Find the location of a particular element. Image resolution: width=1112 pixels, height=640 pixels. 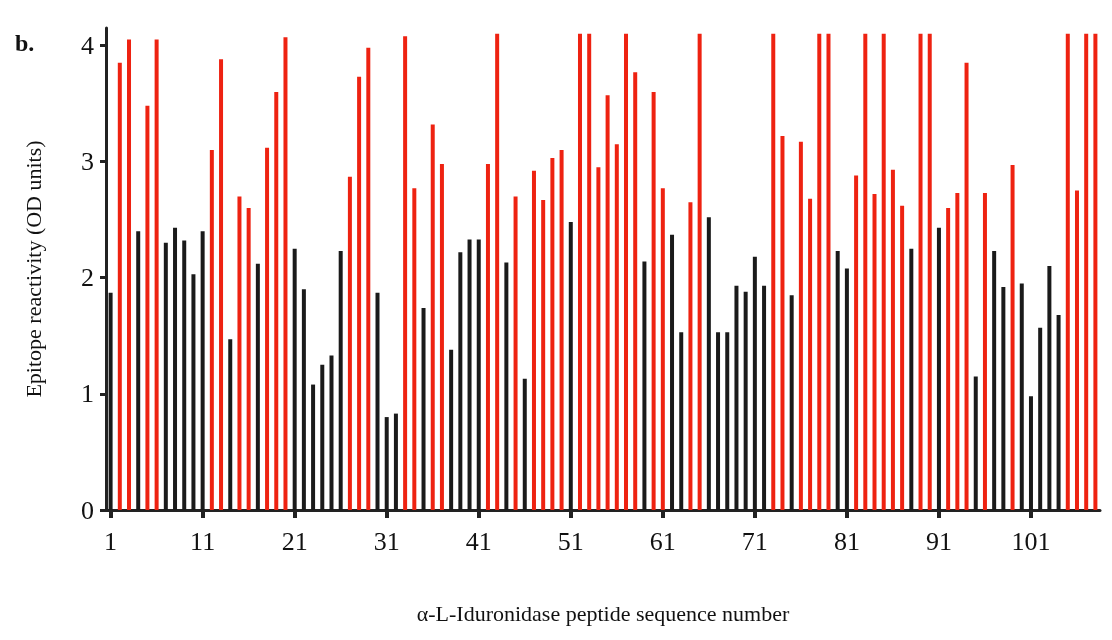

x-tick-label: 71 is located at coordinates (754, 541).